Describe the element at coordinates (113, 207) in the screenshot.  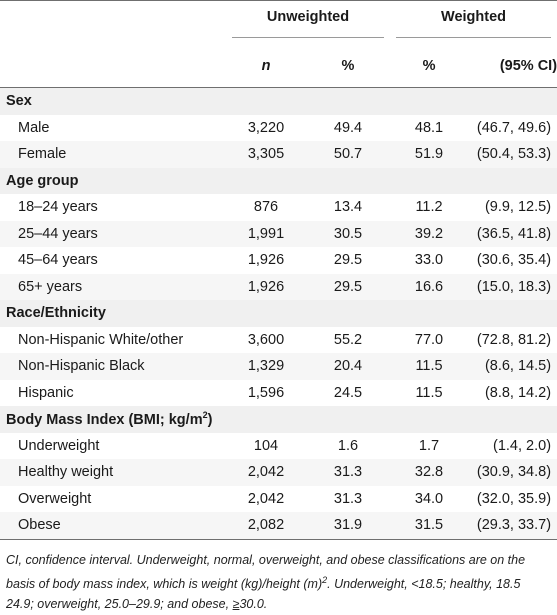
I see `row-label: 18–24 years` at that location.